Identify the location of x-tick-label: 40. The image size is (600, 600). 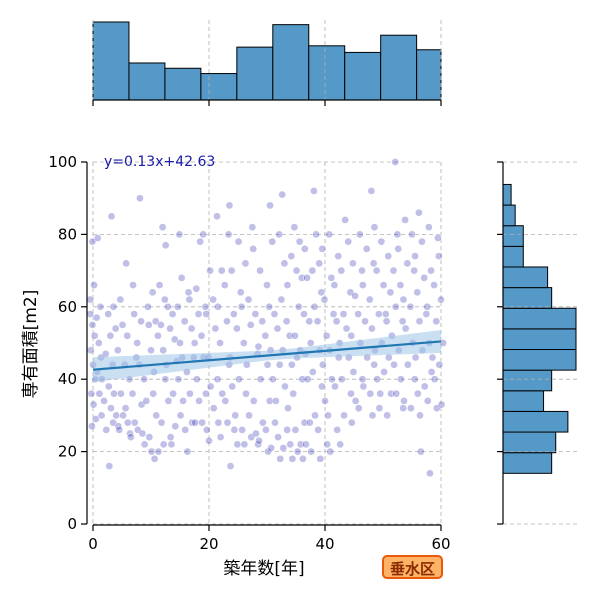
(324, 544).